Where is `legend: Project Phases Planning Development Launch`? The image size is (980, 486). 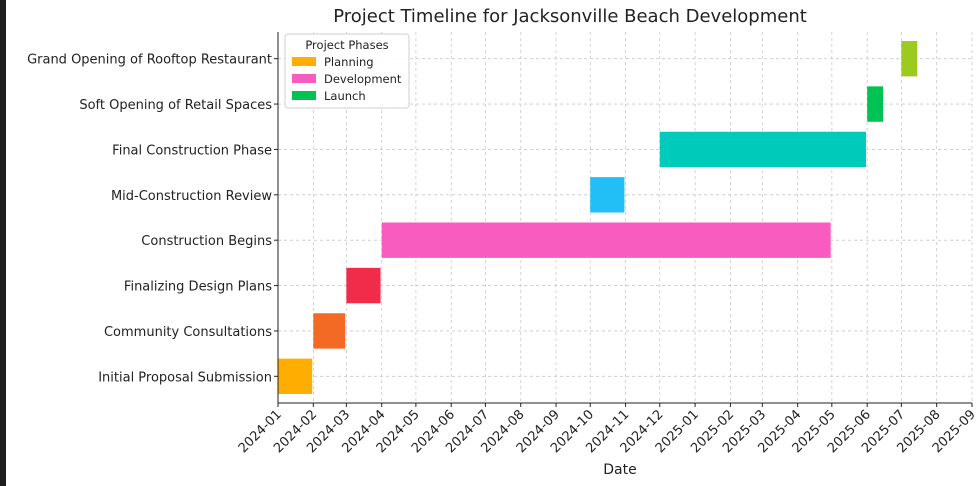 legend: Project Phases Planning Development Launch is located at coordinates (347, 71).